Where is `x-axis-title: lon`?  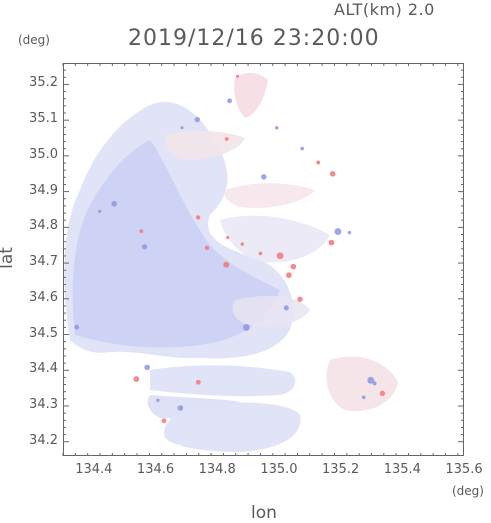 x-axis-title: lon is located at coordinates (264, 513).